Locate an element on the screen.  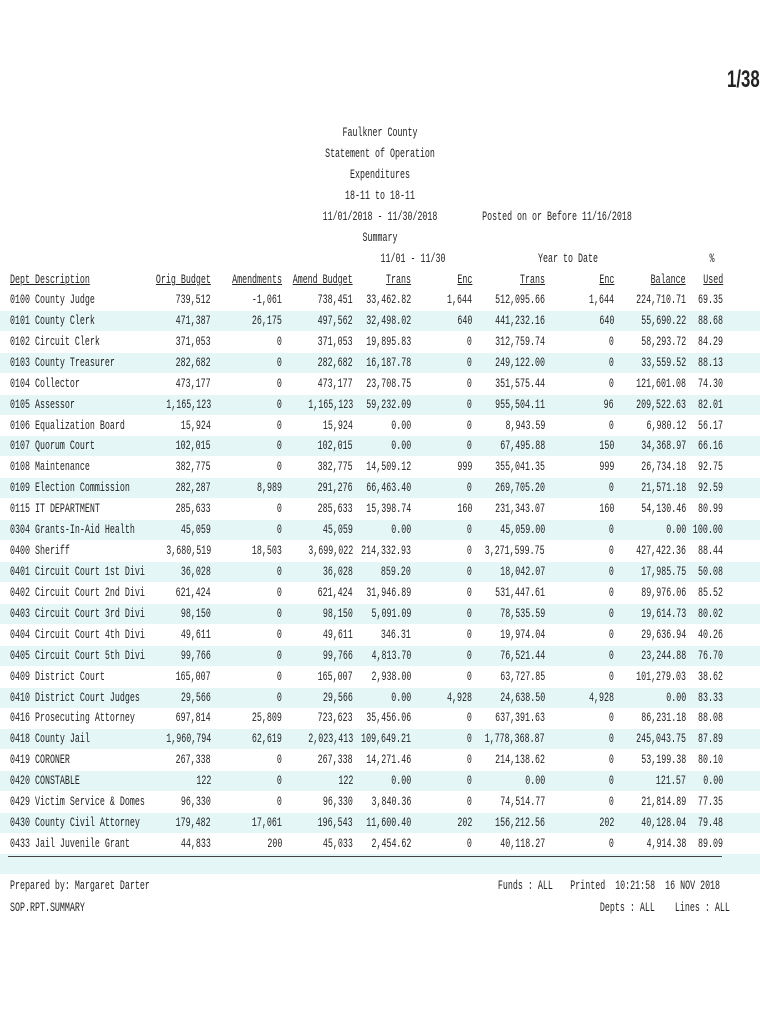
cell-value: 121,601.08 is located at coordinates (661, 383).